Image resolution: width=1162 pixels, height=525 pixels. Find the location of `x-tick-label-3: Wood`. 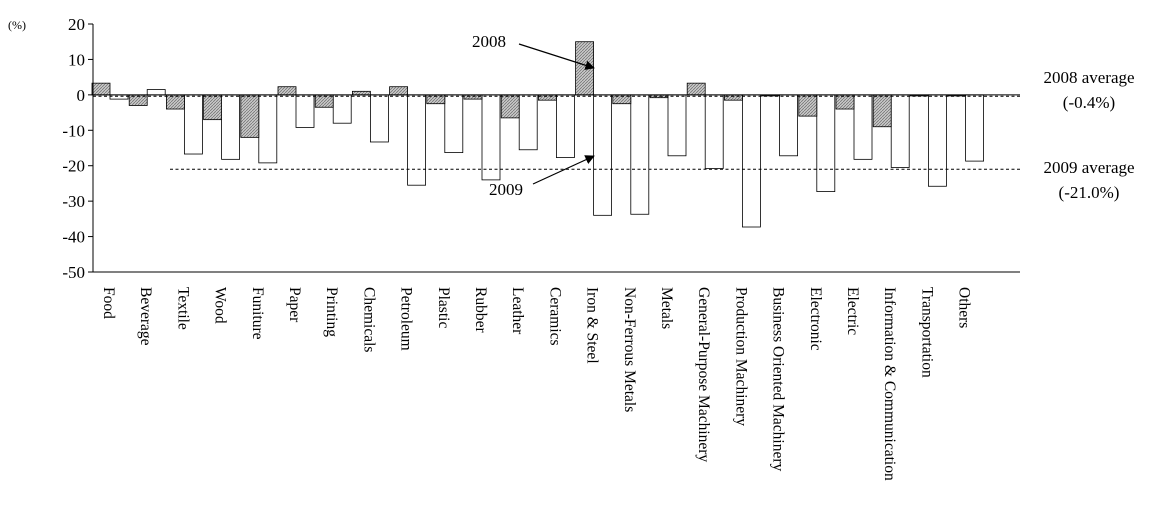

x-tick-label-3: Wood is located at coordinates (220, 305).